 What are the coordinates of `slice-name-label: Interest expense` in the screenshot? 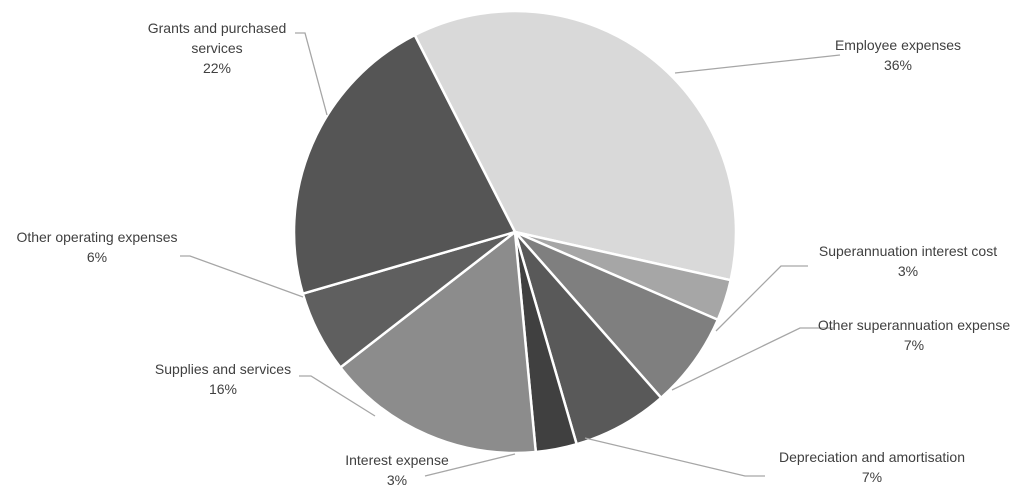 It's located at (397, 460).